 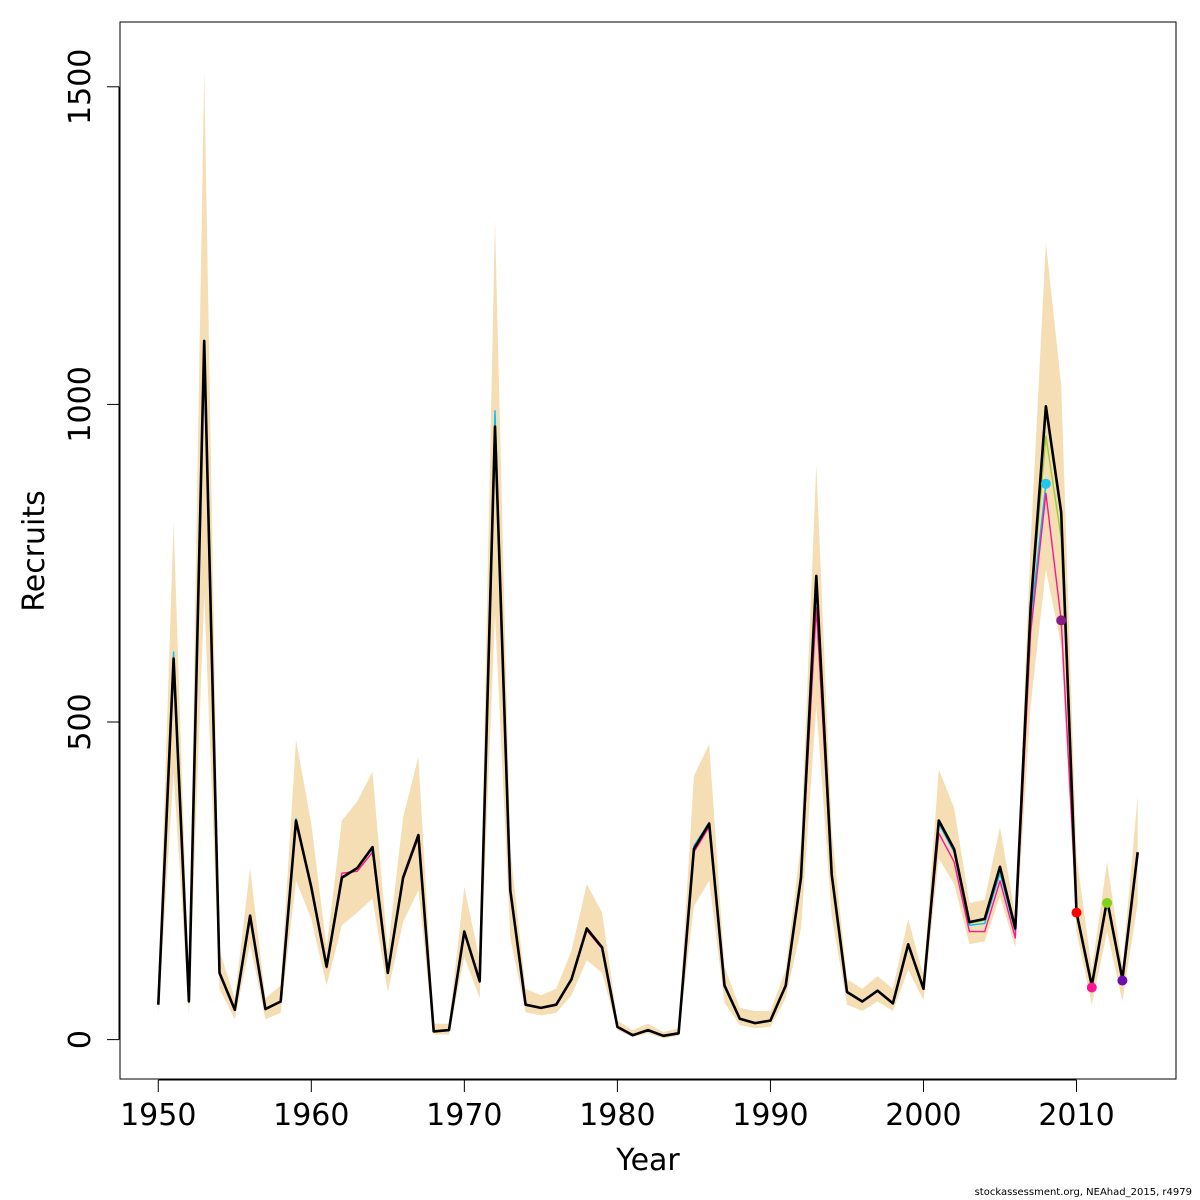 I want to click on x-axis: 1950 1960 1970 1980 1990 2000 2010, so click(x=617, y=1106).